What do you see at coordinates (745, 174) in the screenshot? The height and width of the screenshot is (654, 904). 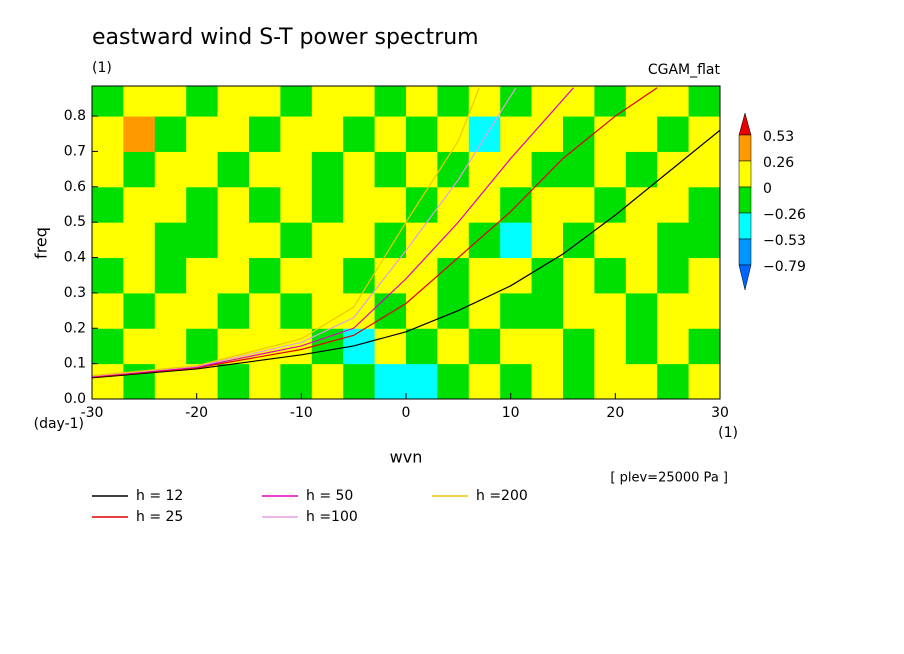 I see `colorbar-box` at bounding box center [745, 174].